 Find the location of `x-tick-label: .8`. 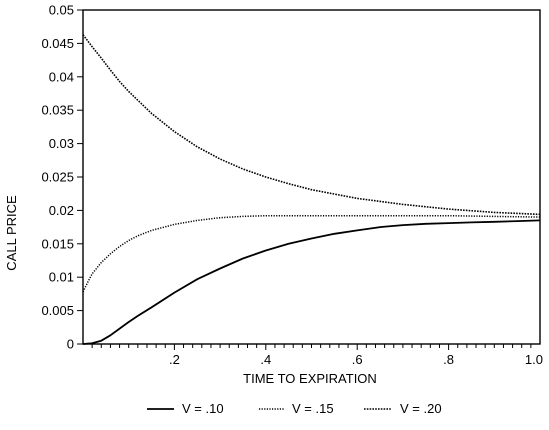

x-tick-label: .8 is located at coordinates (448, 359).